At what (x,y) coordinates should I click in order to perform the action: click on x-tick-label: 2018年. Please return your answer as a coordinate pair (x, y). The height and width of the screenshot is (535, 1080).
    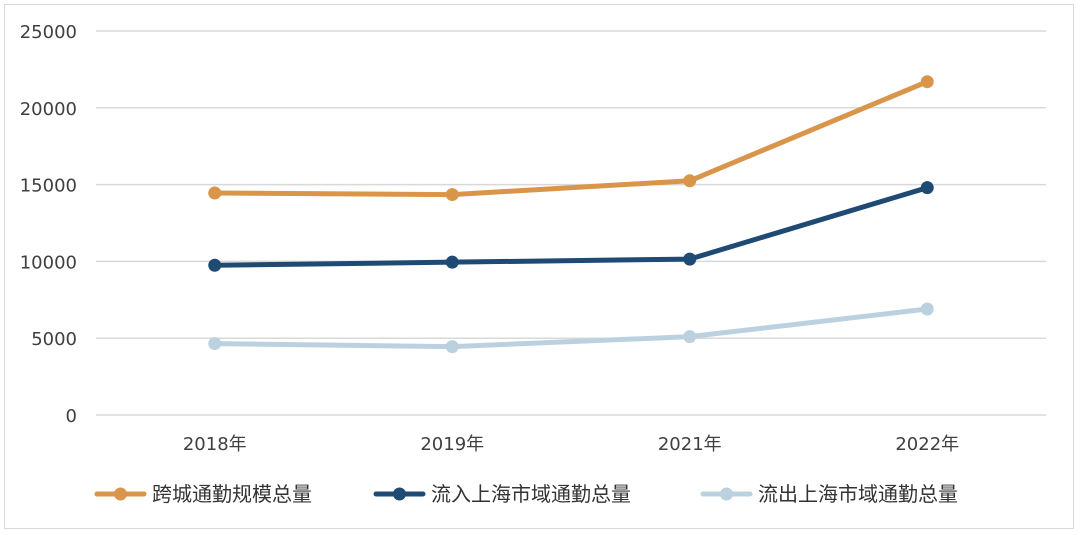
    Looking at the image, I should click on (215, 444).